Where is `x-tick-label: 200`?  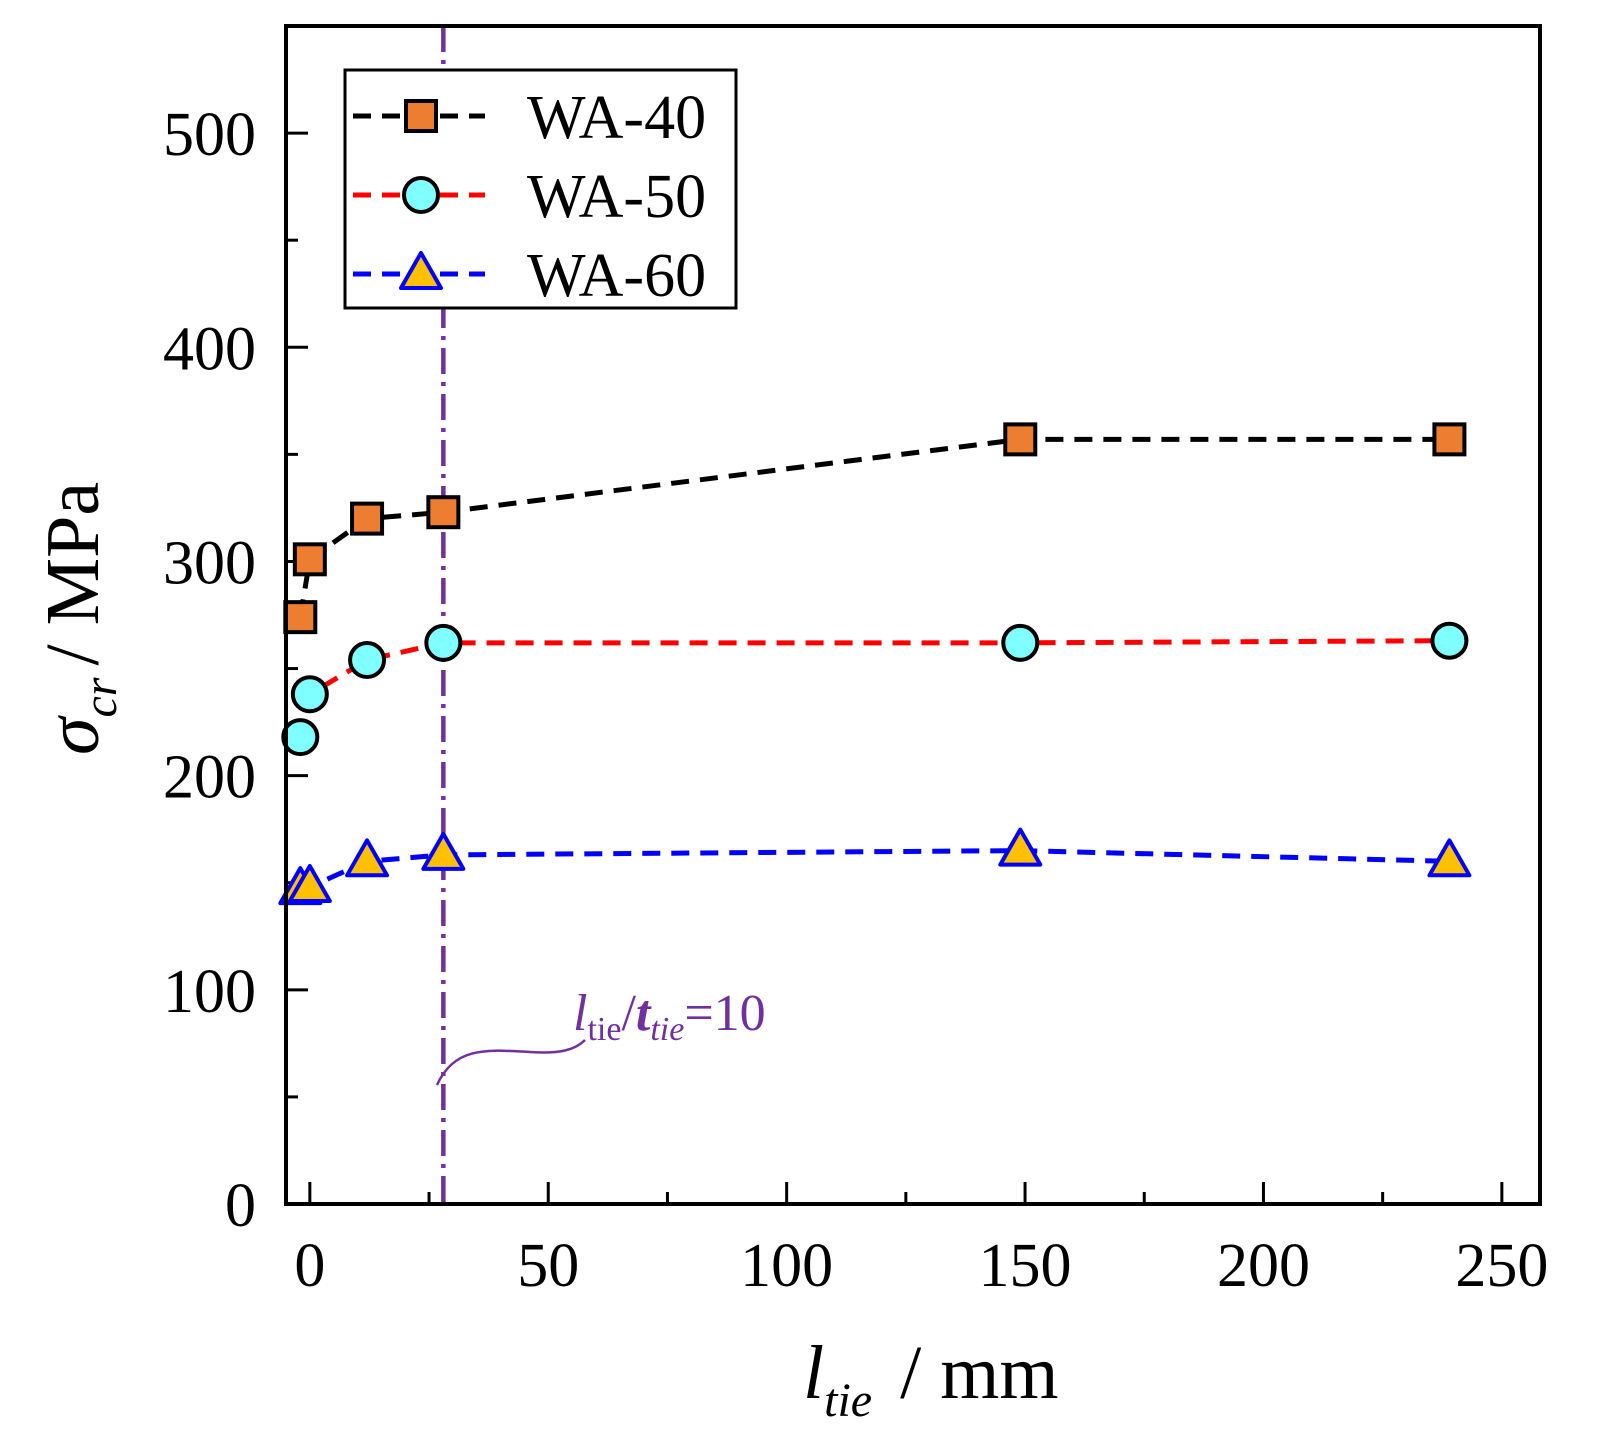 x-tick-label: 200 is located at coordinates (1263, 1266).